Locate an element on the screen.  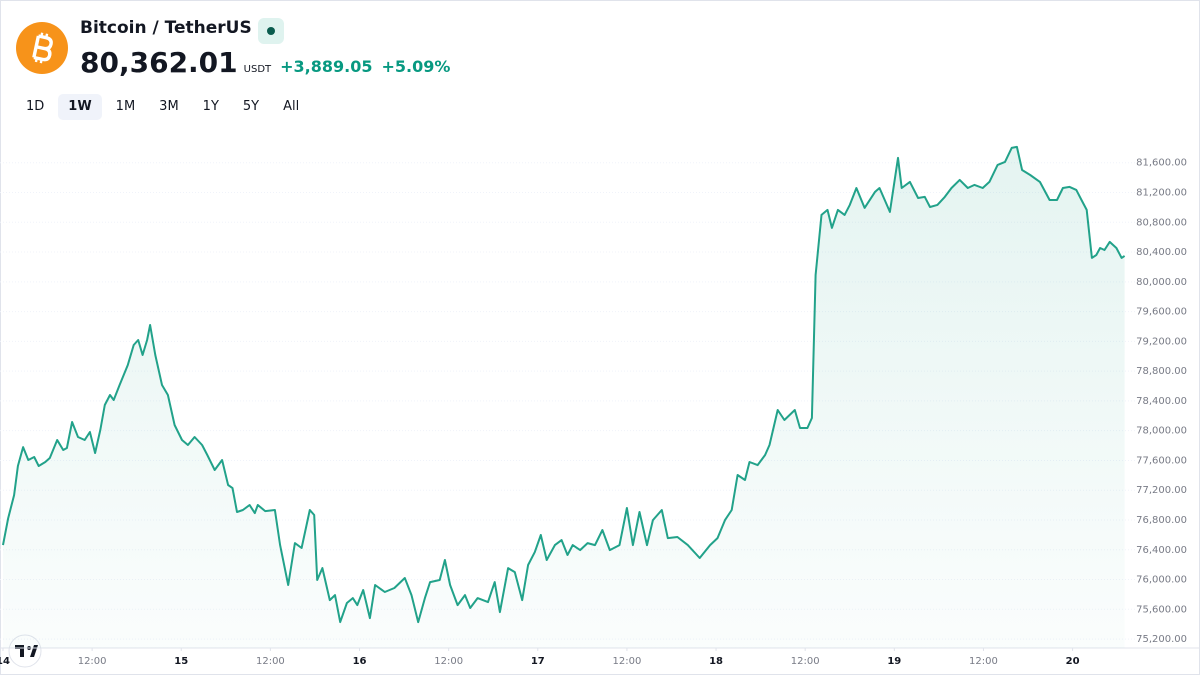
range-button: All is located at coordinates (291, 106).